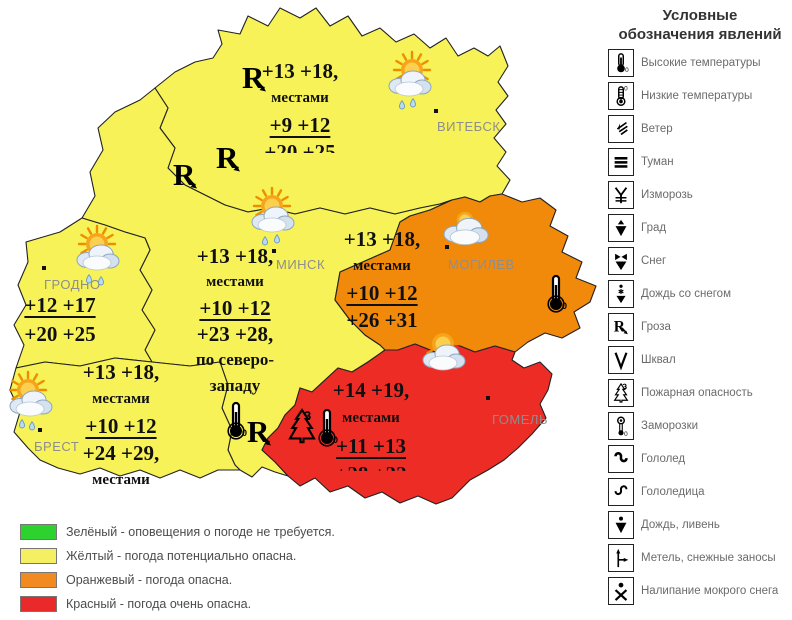 Image resolution: width=792 pixels, height=620 pixels. I want to click on severity-row-red: Красный - погода очень опасна., so click(177, 604).